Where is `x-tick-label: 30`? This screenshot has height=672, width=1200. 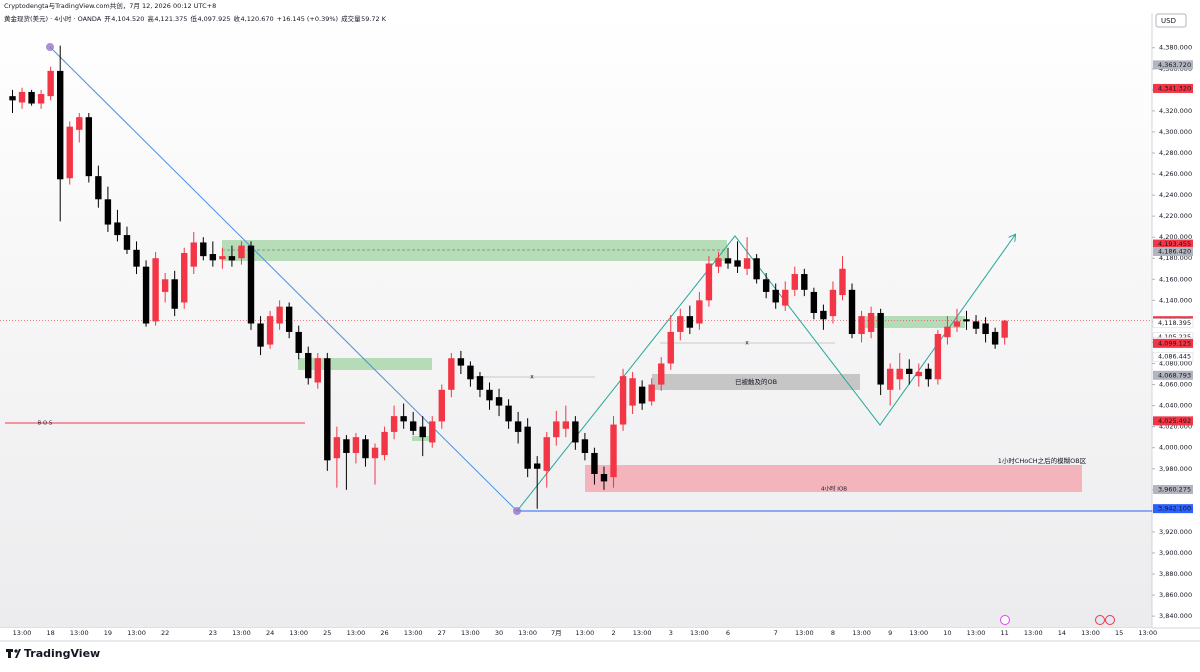
x-tick-label: 30 is located at coordinates (499, 633).